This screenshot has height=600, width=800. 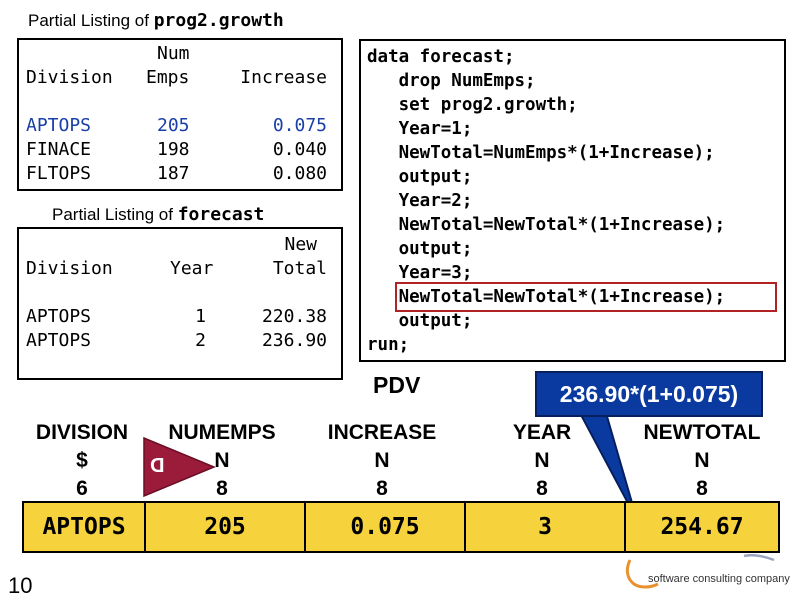 What do you see at coordinates (173, 53) in the screenshot?
I see `listing1-header-num: Num` at bounding box center [173, 53].